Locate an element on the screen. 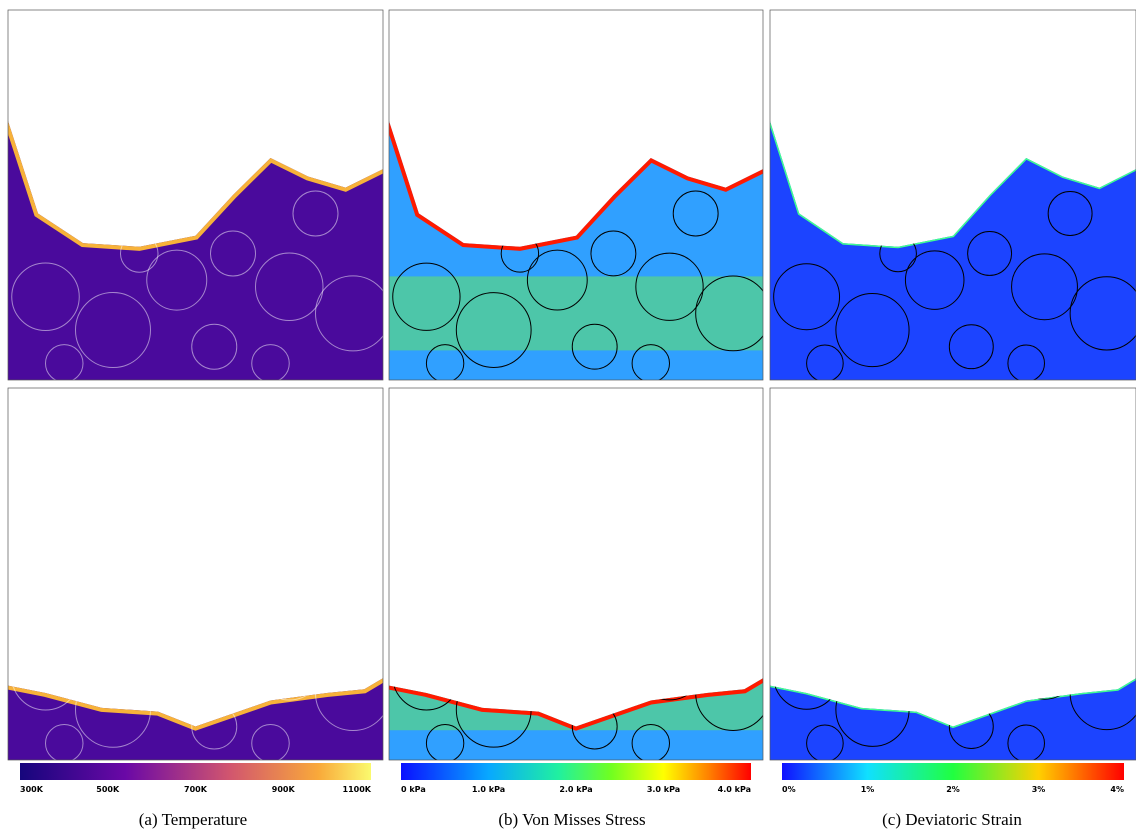  colorbar-tick-label: 2.0 kPa is located at coordinates (575, 789).